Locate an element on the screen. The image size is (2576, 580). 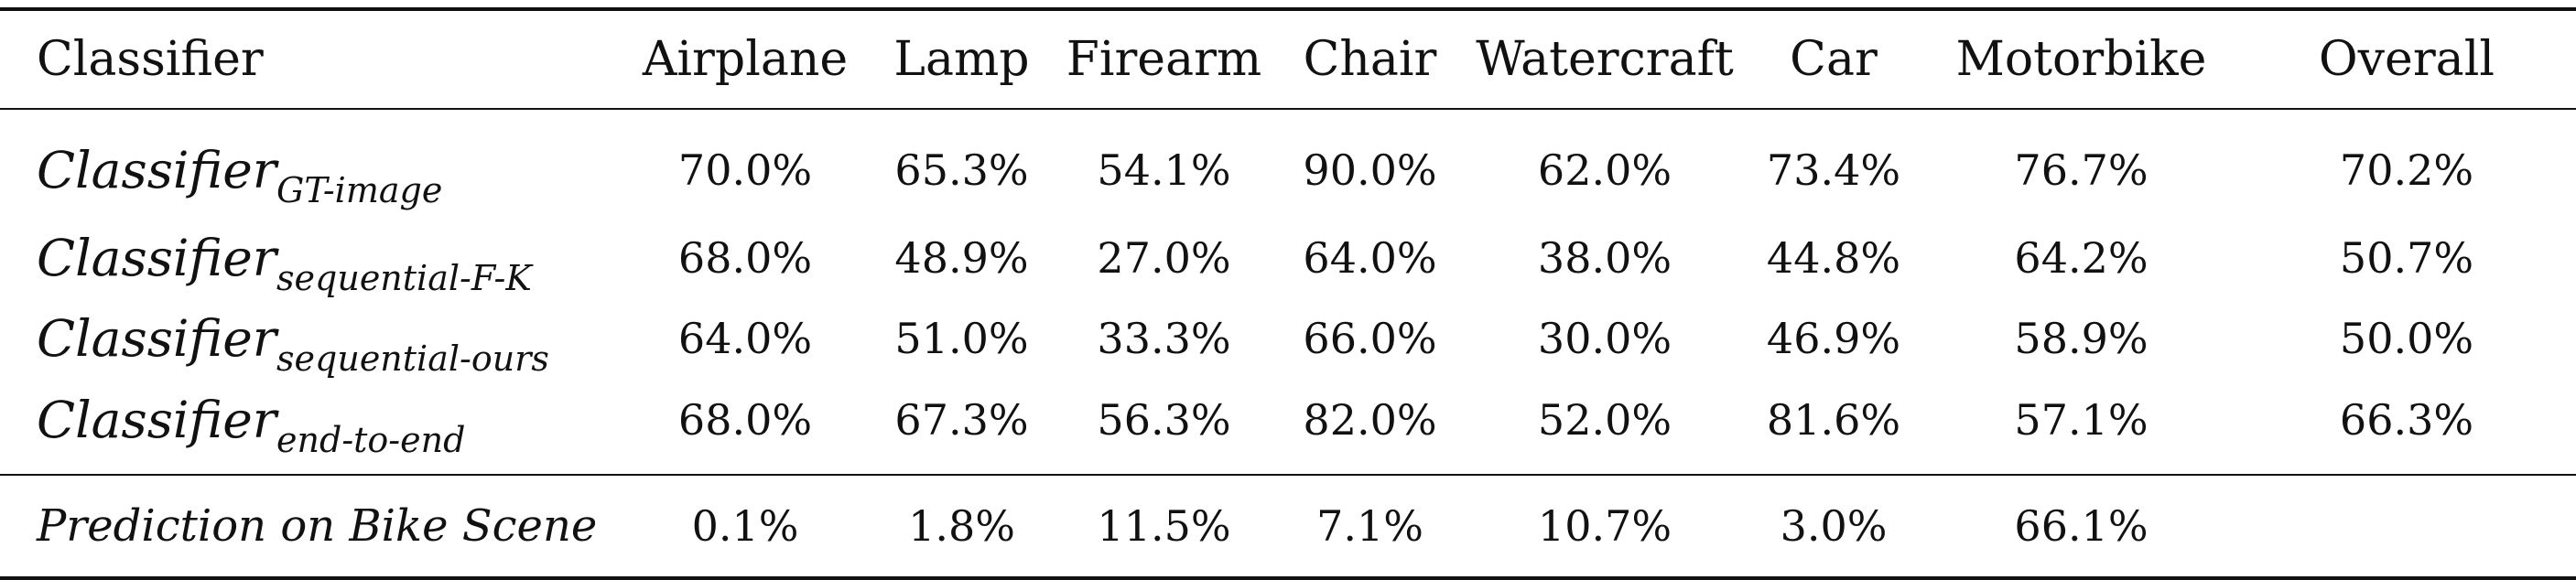
cell-value: 30.0% is located at coordinates (1605, 338).